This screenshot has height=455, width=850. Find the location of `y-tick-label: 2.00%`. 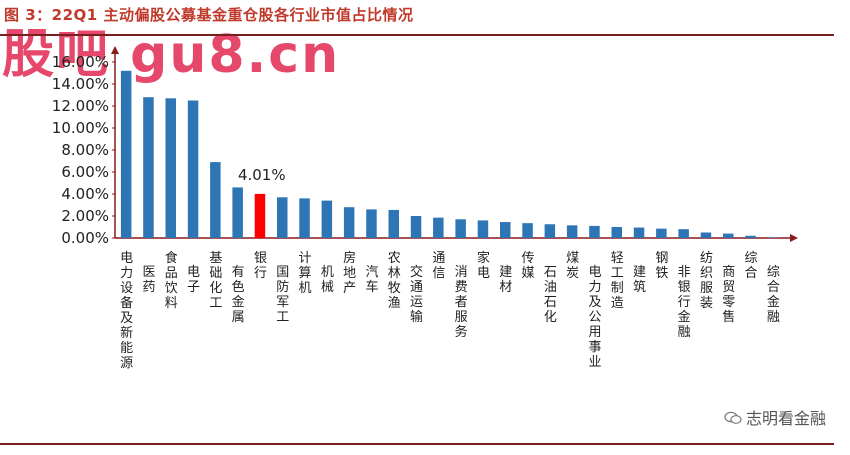

y-tick-label: 2.00% is located at coordinates (85, 216).